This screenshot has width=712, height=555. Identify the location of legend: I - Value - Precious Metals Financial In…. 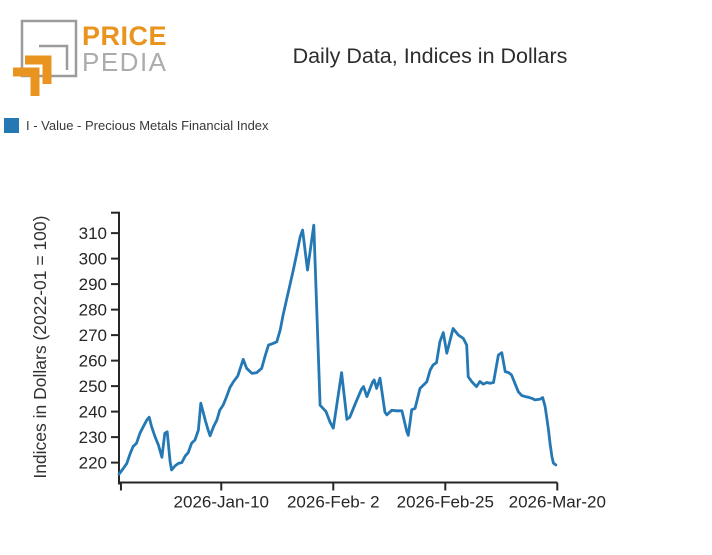
(136, 125).